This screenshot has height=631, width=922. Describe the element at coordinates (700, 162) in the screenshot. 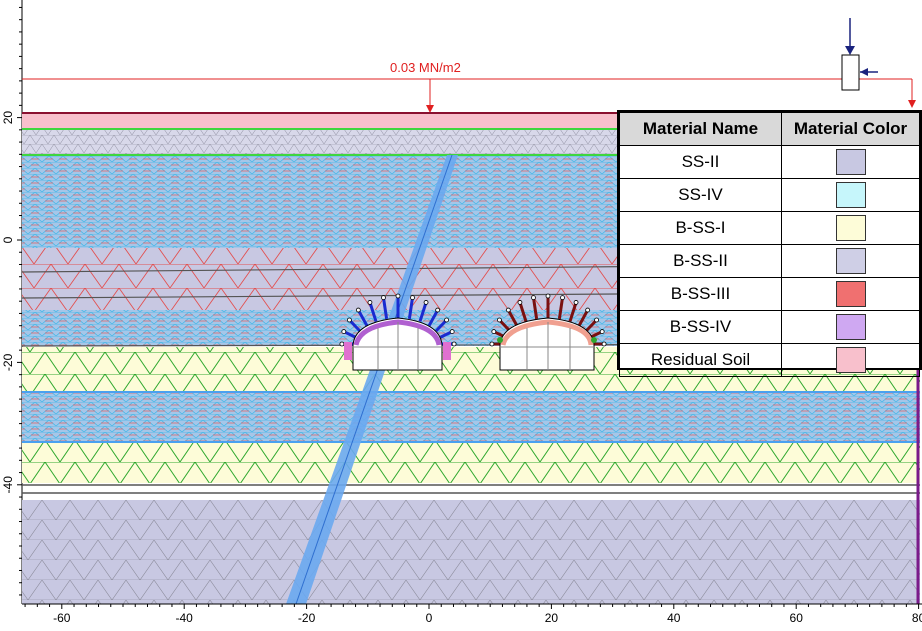

I see `legend-material-name: SS-II` at that location.